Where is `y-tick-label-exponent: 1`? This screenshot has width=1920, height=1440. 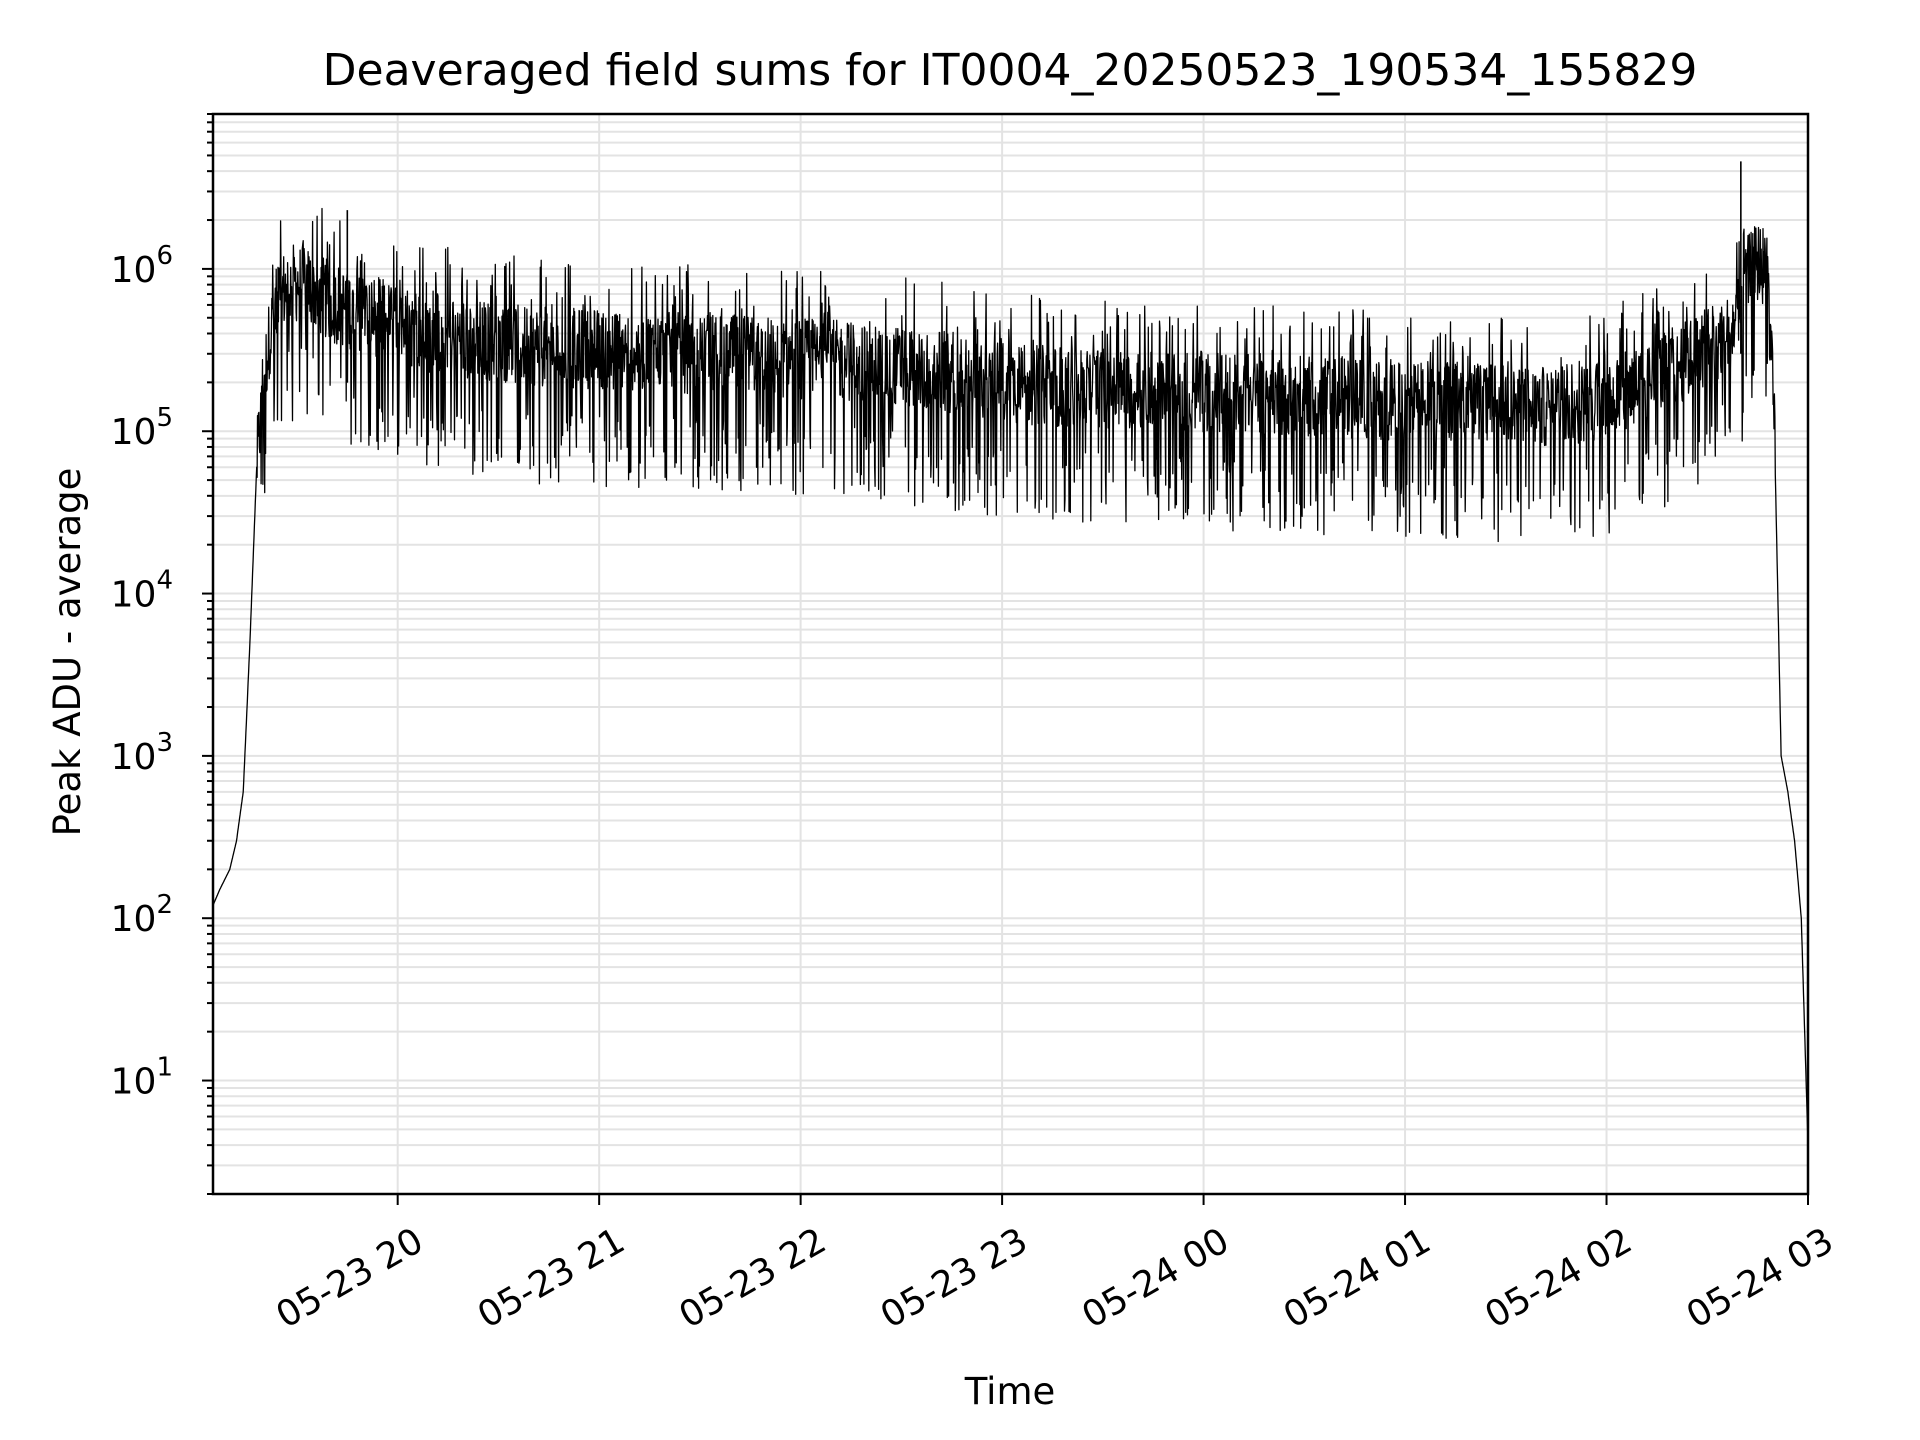
y-tick-label-exponent: 1 is located at coordinates (164, 1068).